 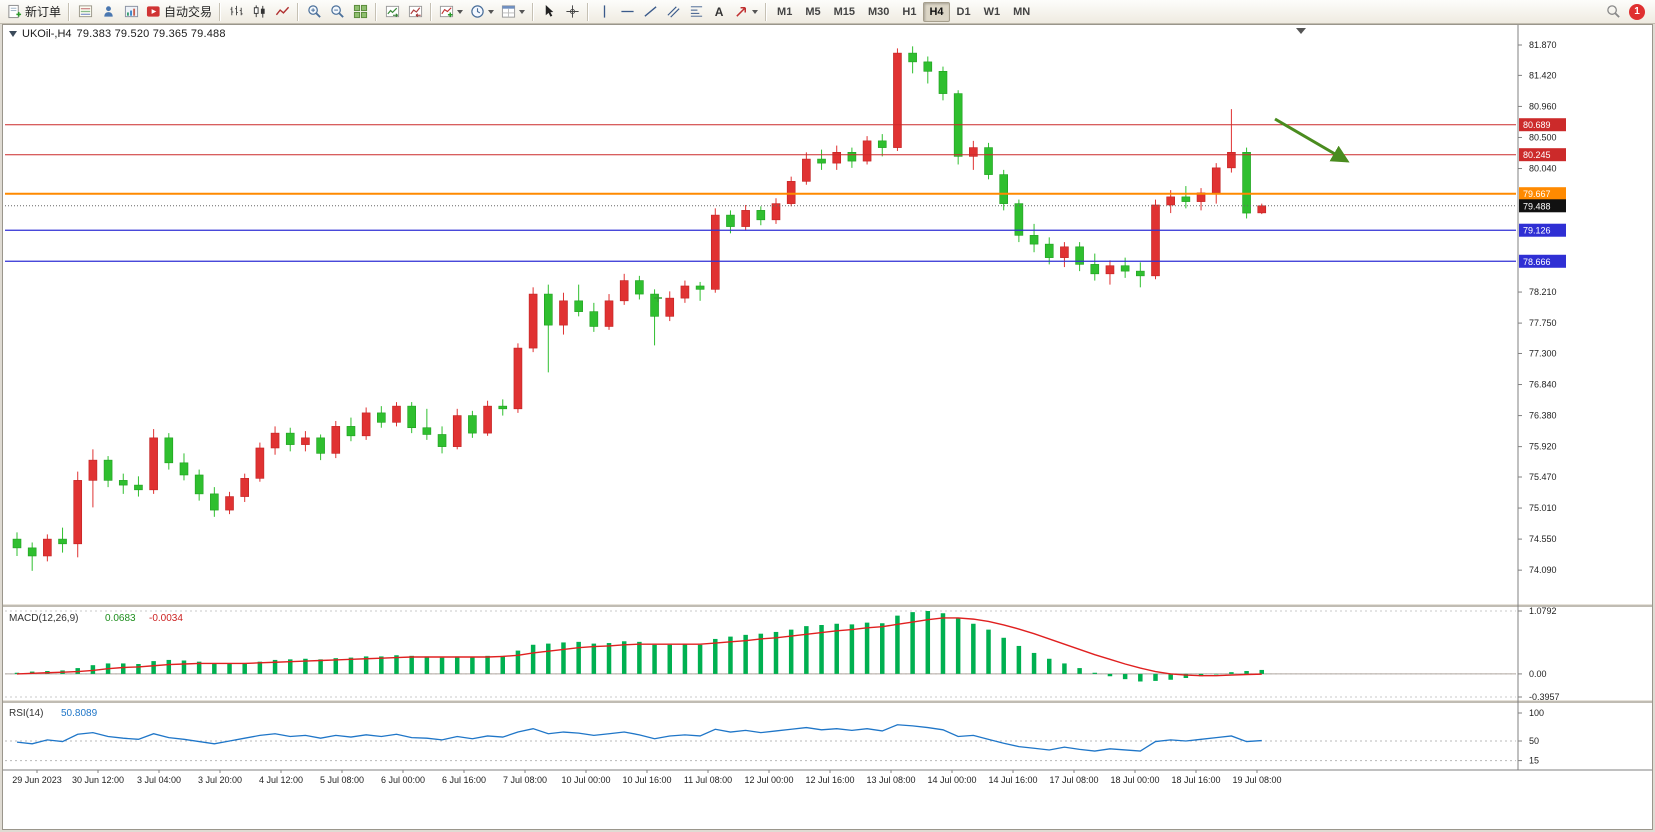 I want to click on svg-text: 6 Jul 00:00, so click(x=403, y=780).